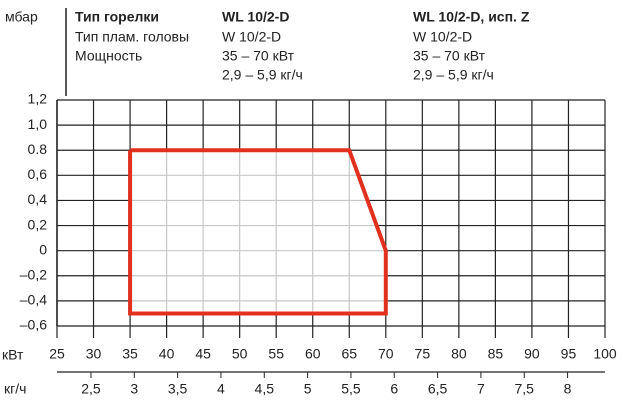  Describe the element at coordinates (386, 354) in the screenshot. I see `x-tick-label: 70` at that location.